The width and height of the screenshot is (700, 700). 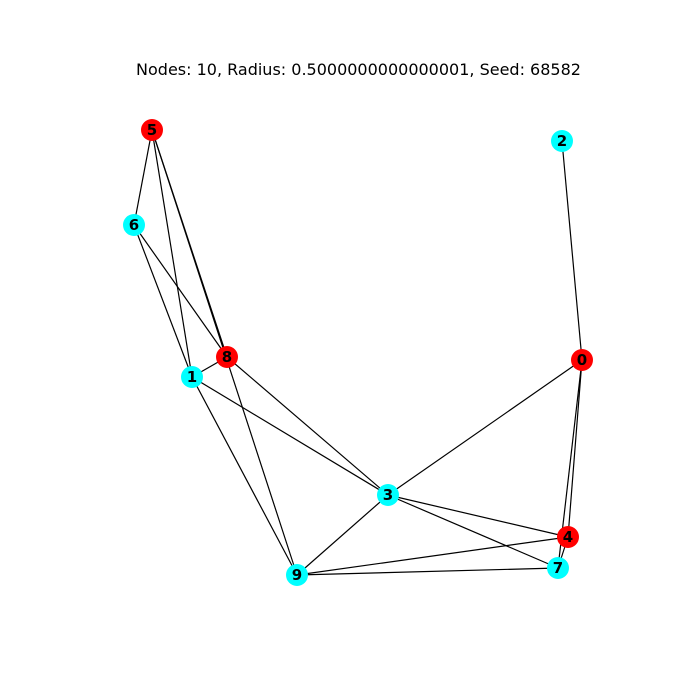 I want to click on node-3: 3, so click(x=388, y=495).